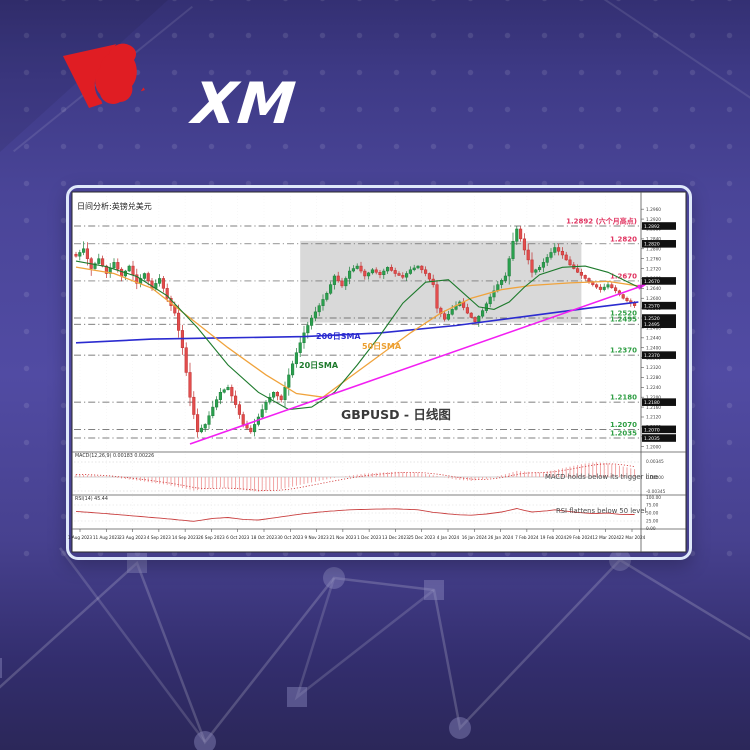  What do you see at coordinates (653, 259) in the screenshot?
I see `svg-text: 1.2760` at bounding box center [653, 259].